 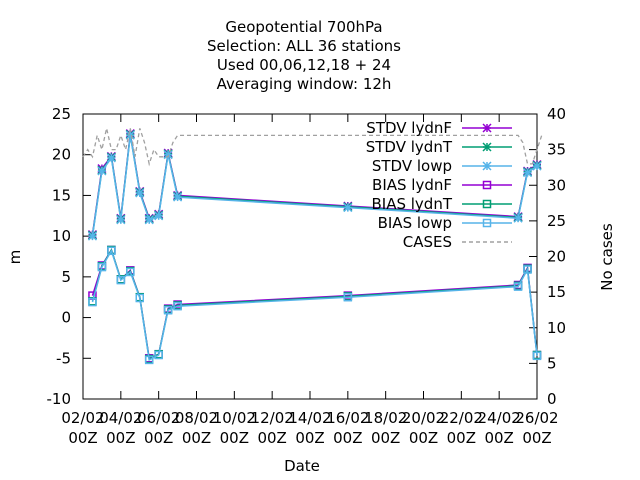 What do you see at coordinates (304, 65) in the screenshot?
I see `title-line: Used 00,06,12,18 + 24` at bounding box center [304, 65].